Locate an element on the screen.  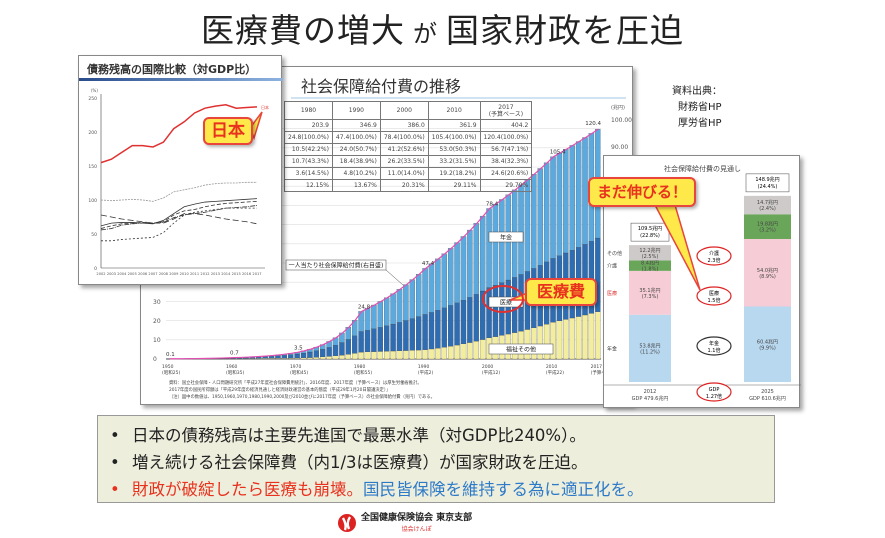
table-cell: 2000 is located at coordinates (404, 110).